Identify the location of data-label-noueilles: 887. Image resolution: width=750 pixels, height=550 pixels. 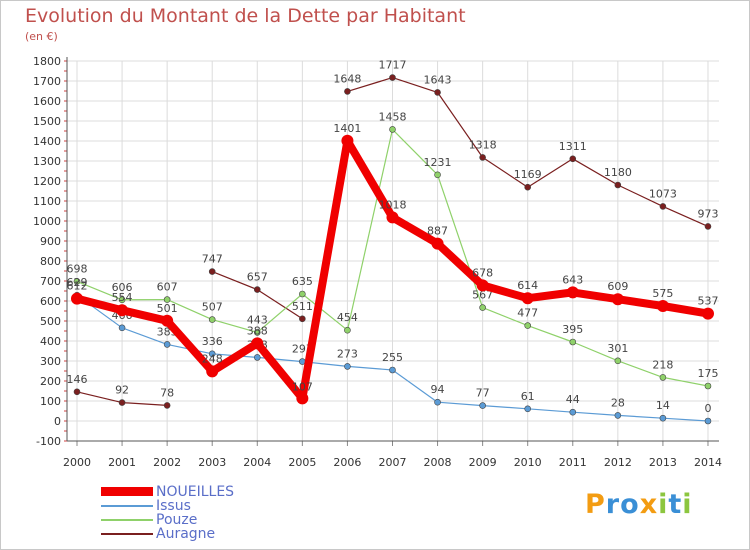
(437, 231).